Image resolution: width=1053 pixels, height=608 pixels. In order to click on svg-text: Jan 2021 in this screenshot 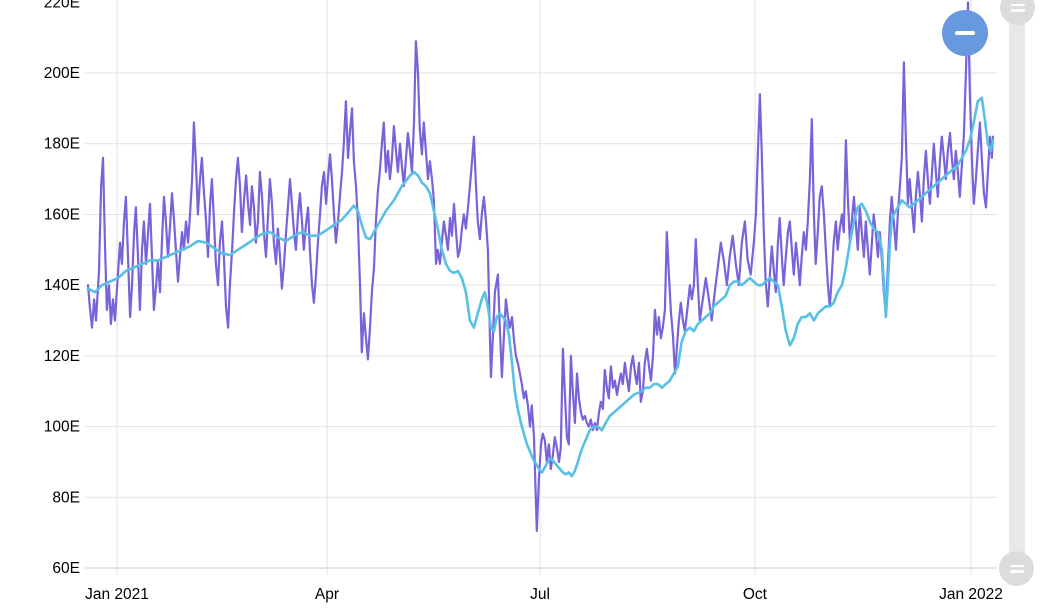, I will do `click(117, 594)`.